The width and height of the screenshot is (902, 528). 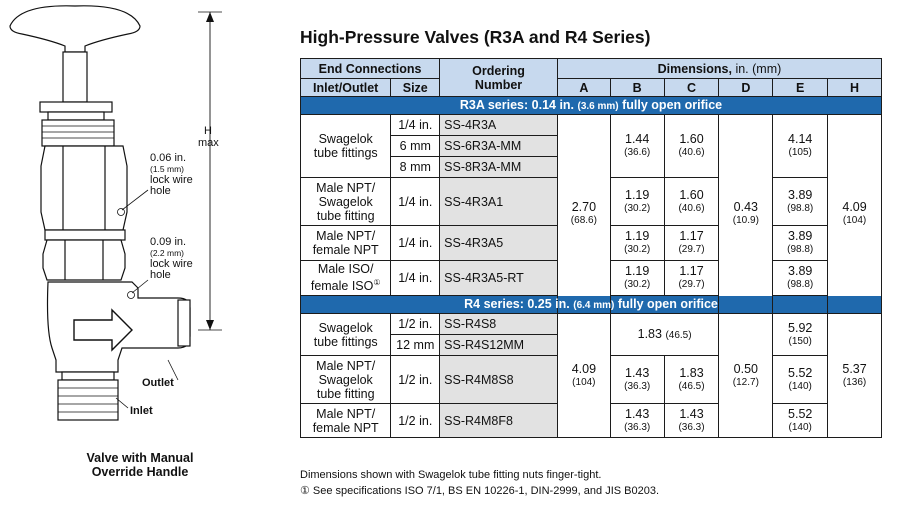 I want to click on ordering-number-cell: SS-R4M8S8, so click(x=498, y=379).